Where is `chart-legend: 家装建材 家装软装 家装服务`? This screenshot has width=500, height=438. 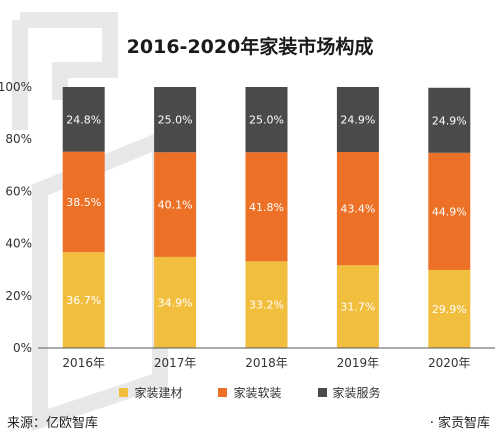 chart-legend: 家装建材 家装软装 家装服务 is located at coordinates (250, 392).